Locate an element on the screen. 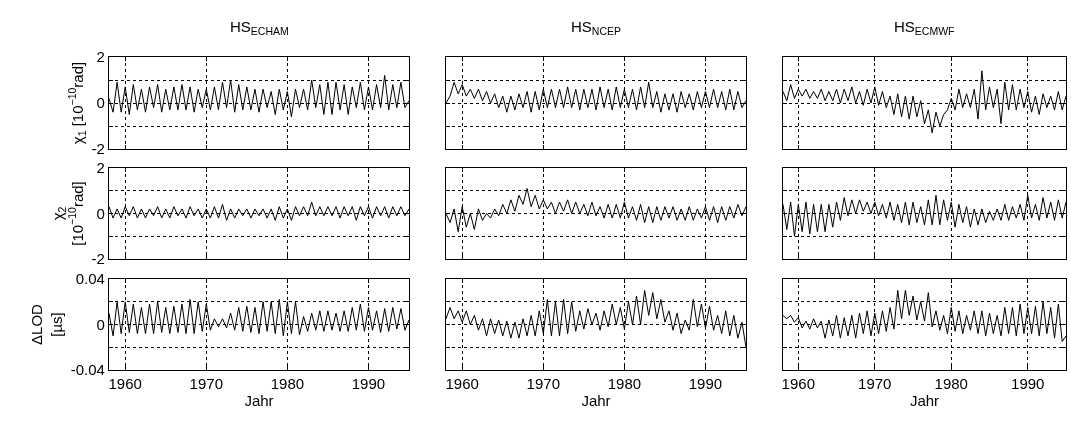  chart-title: HS$_{ECMWF}$ is located at coordinates (924, 28).